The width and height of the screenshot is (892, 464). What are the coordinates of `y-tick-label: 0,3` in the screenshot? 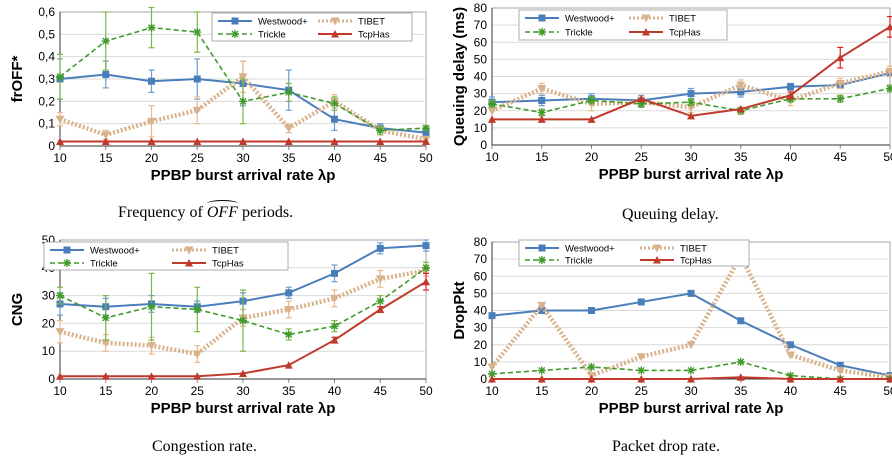 It's located at (46, 79).